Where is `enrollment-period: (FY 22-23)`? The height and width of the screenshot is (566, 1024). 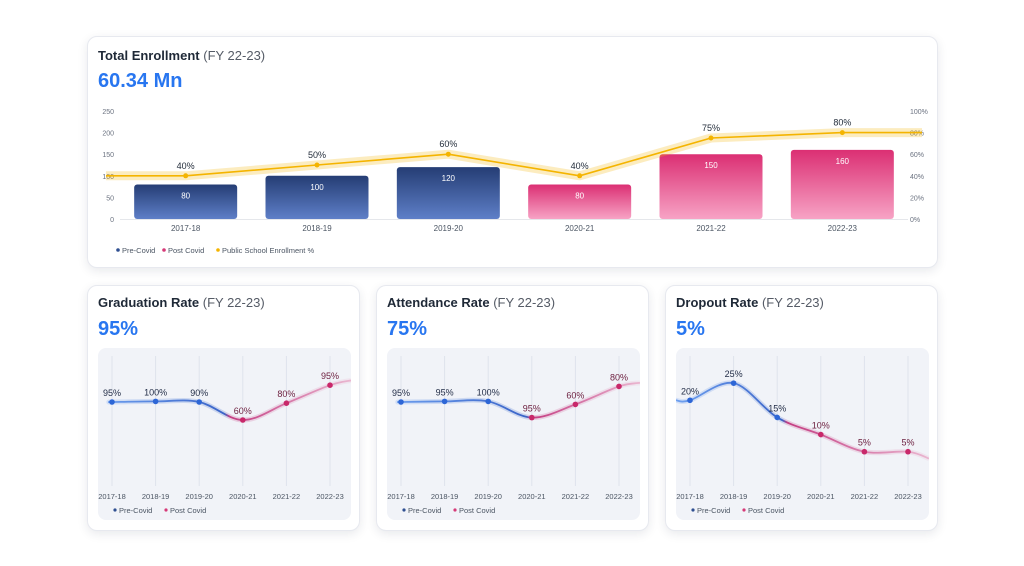
enrollment-period: (FY 22-23) is located at coordinates (234, 55).